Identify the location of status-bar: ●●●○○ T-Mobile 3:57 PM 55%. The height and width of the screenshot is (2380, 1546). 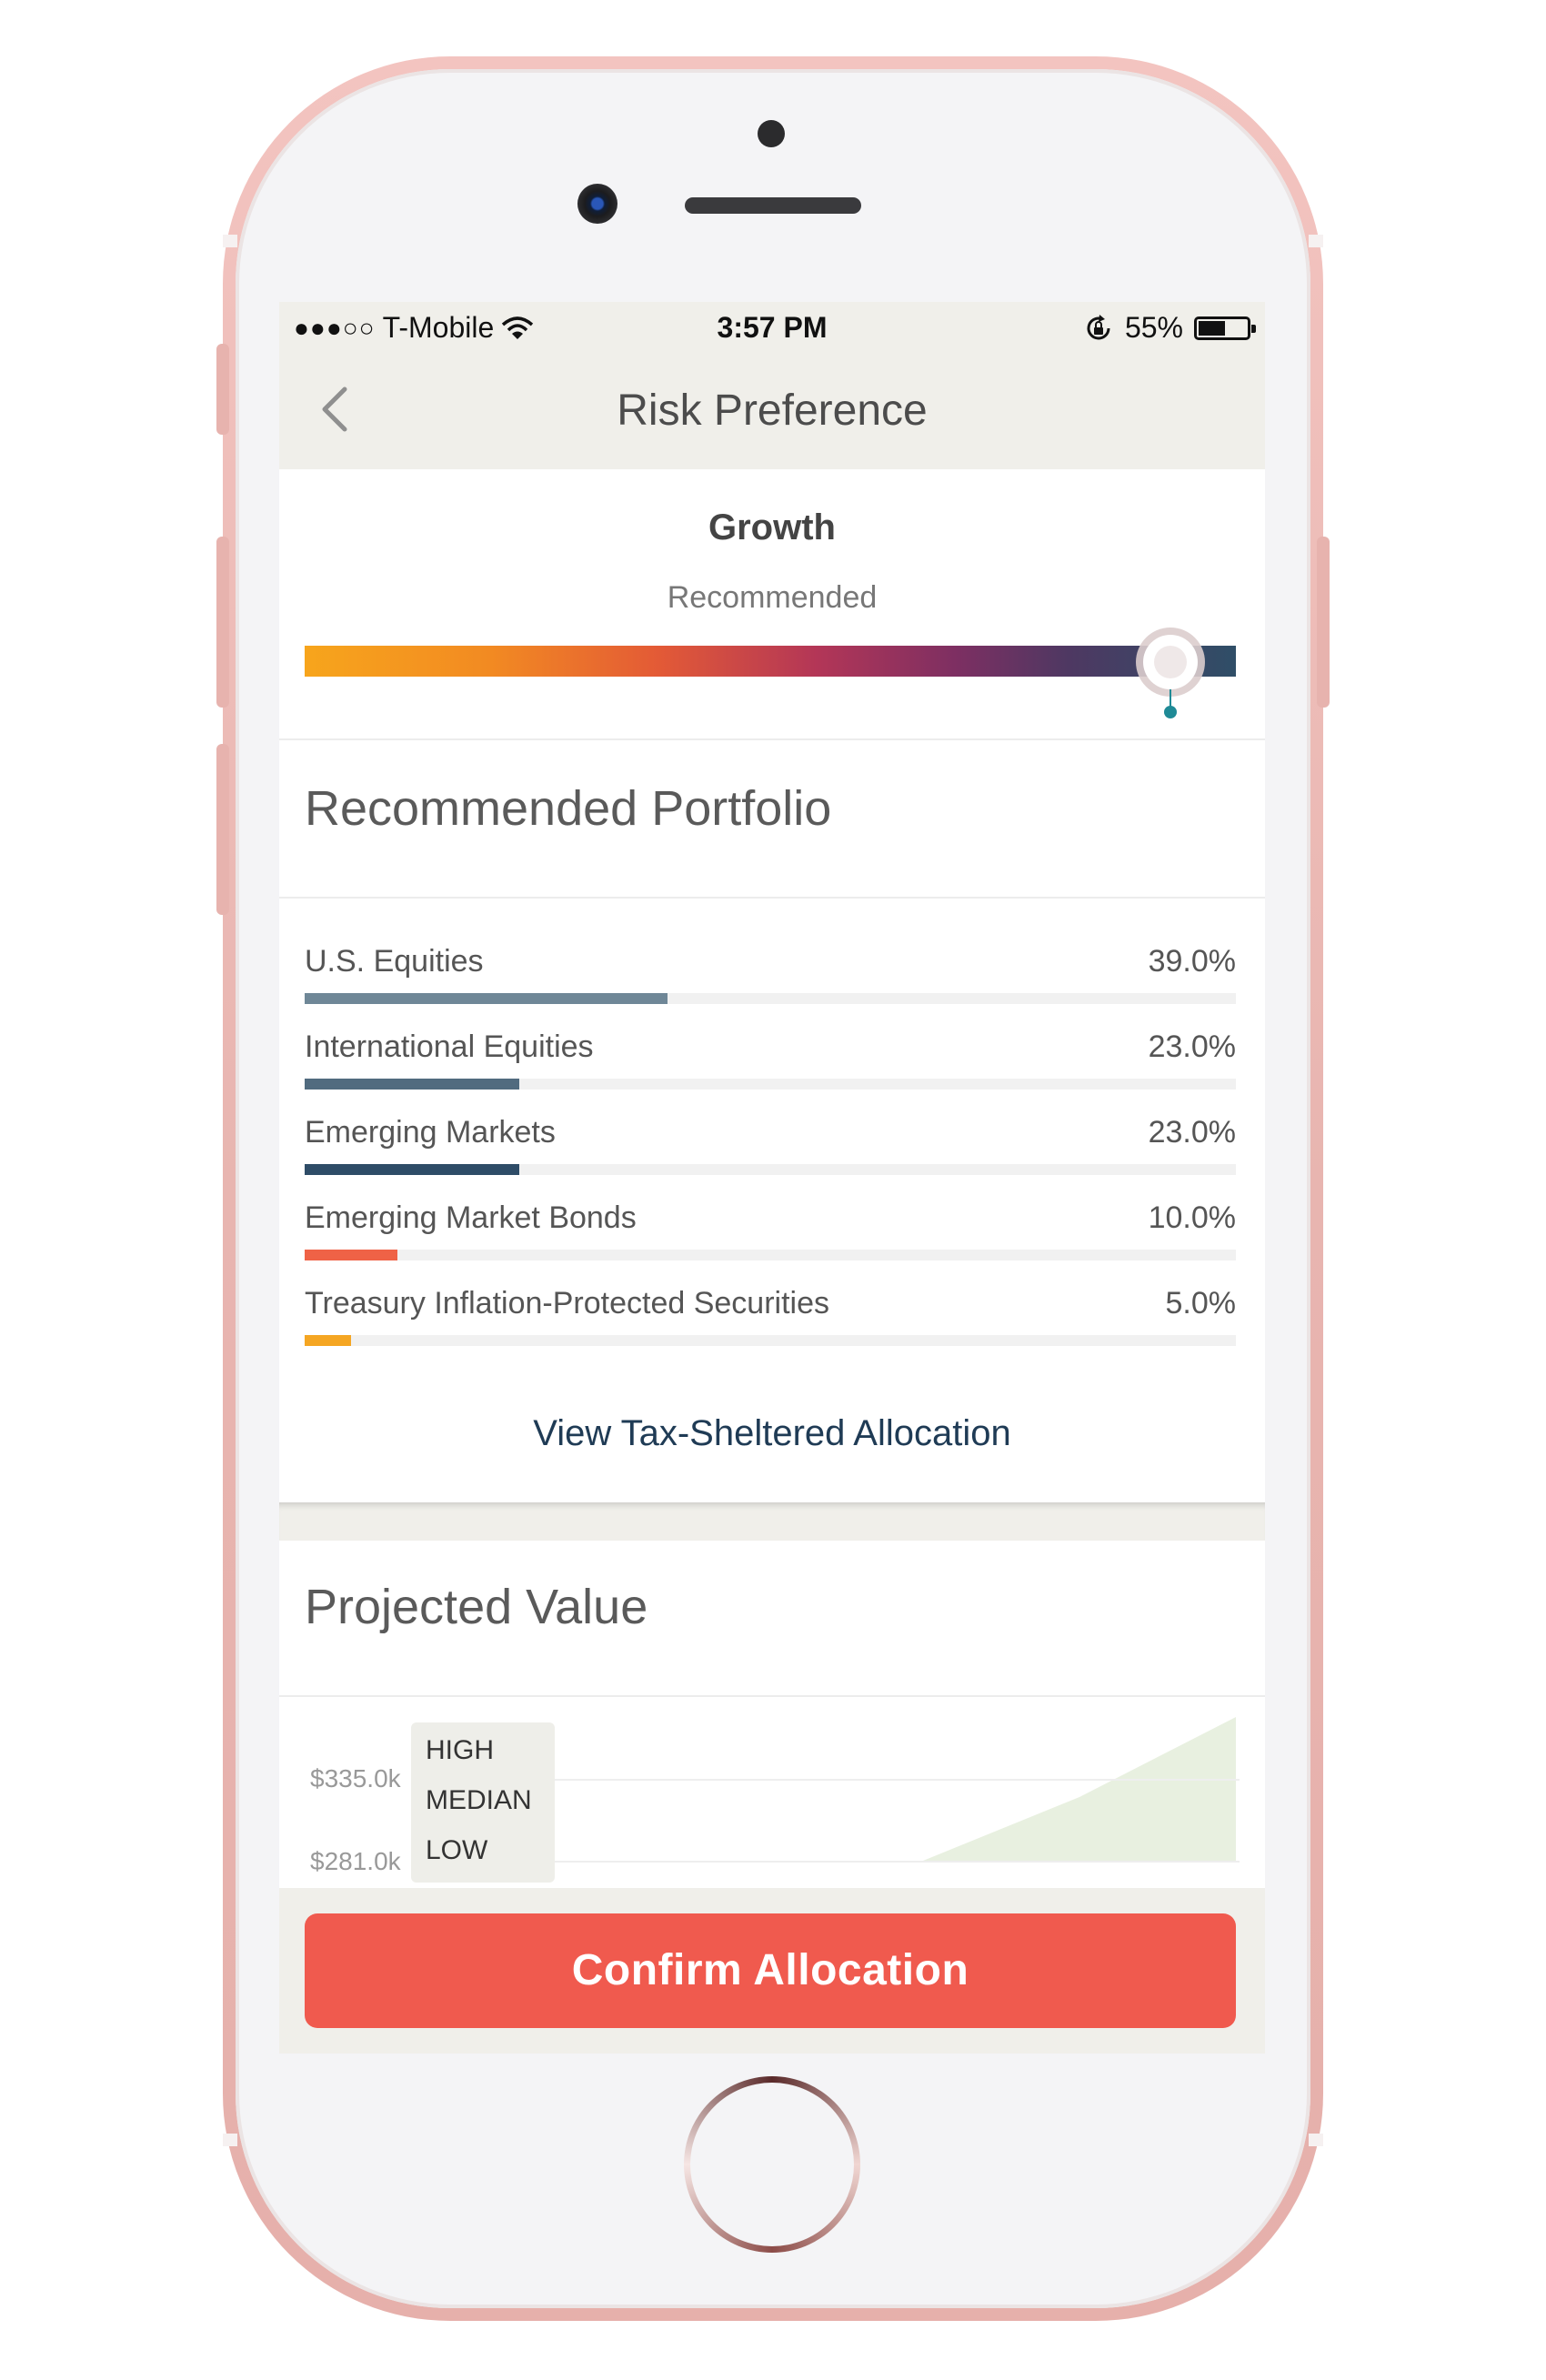
(772, 327).